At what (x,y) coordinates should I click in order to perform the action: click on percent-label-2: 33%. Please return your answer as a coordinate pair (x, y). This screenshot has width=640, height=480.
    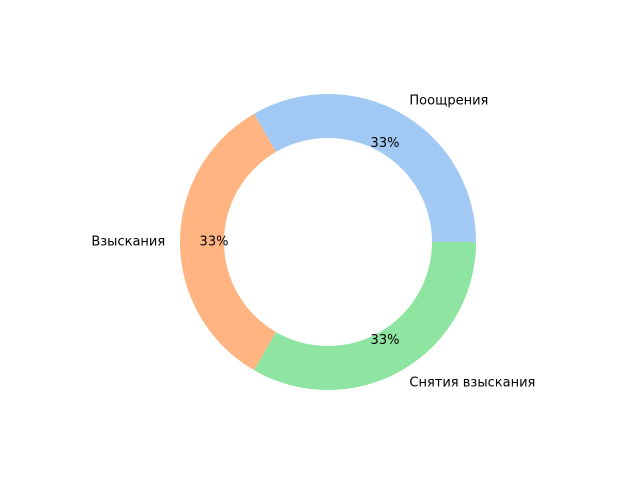
    Looking at the image, I should click on (214, 242).